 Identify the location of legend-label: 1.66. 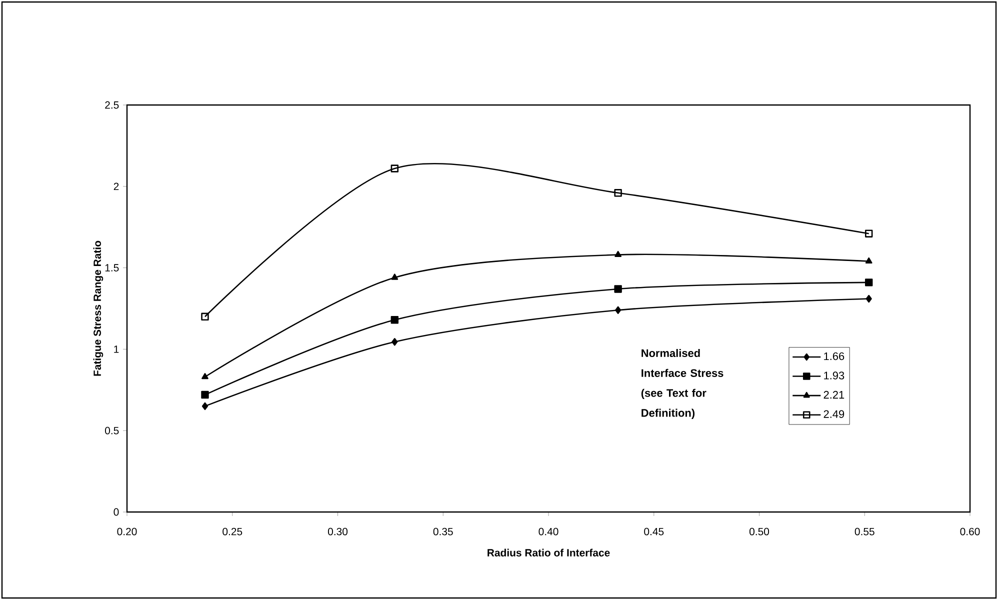
(834, 356).